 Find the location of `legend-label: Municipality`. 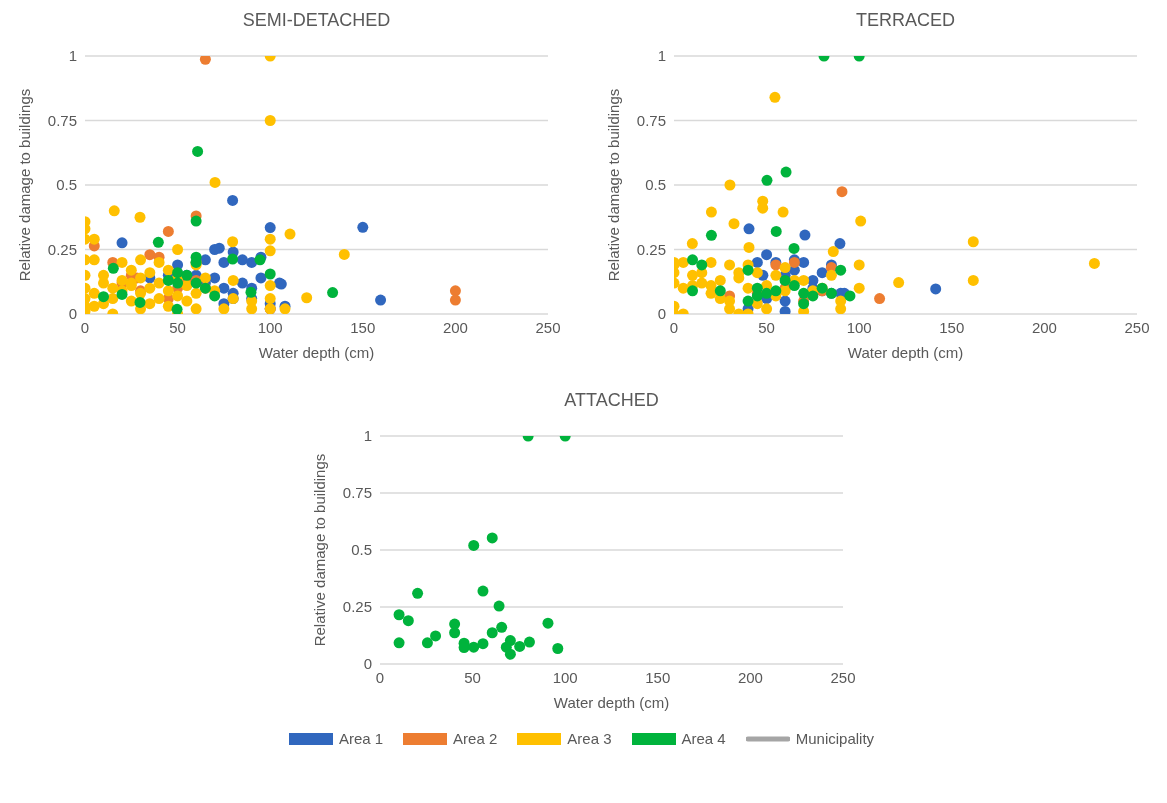

legend-label: Municipality is located at coordinates (835, 738).